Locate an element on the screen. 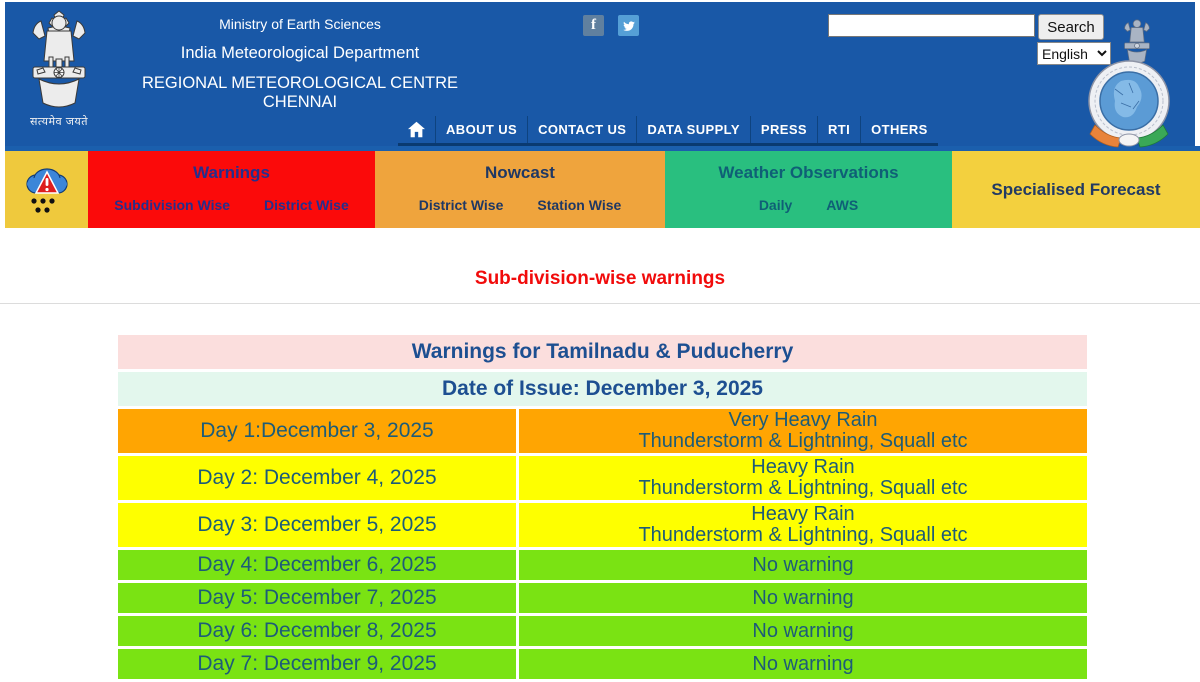  tab-weather-daily: Daily is located at coordinates (775, 205).